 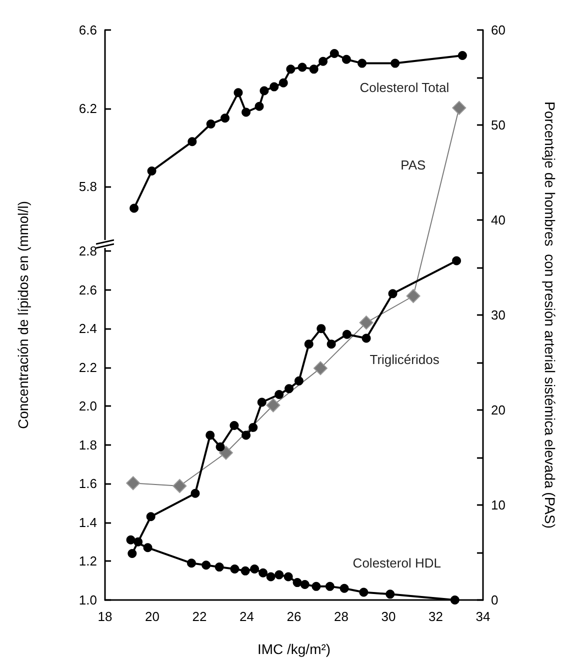 I want to click on y-tick-label: 2.6, so click(x=87, y=290).